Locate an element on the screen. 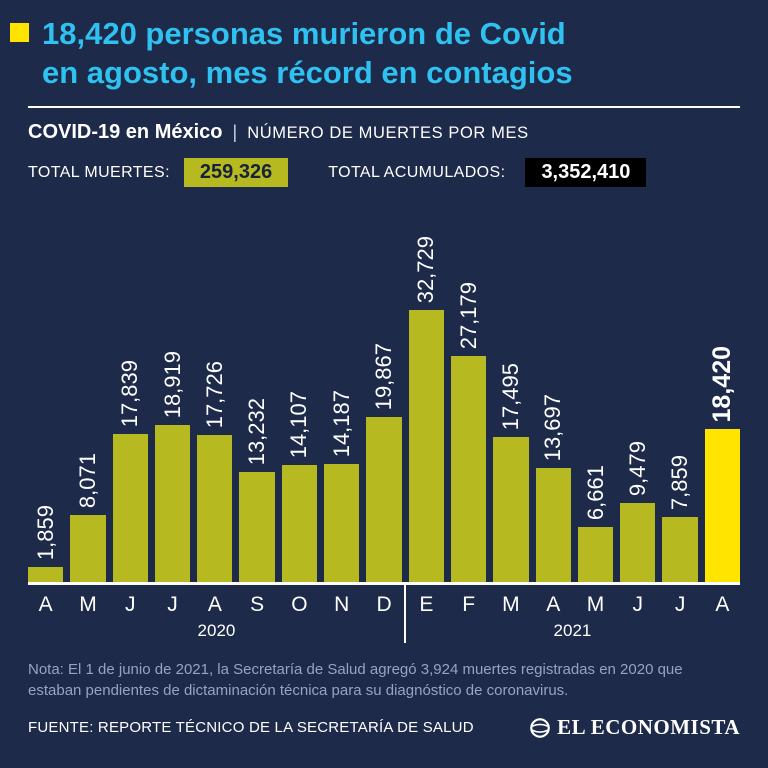 The image size is (768, 768). x-tick-label: O is located at coordinates (299, 605).